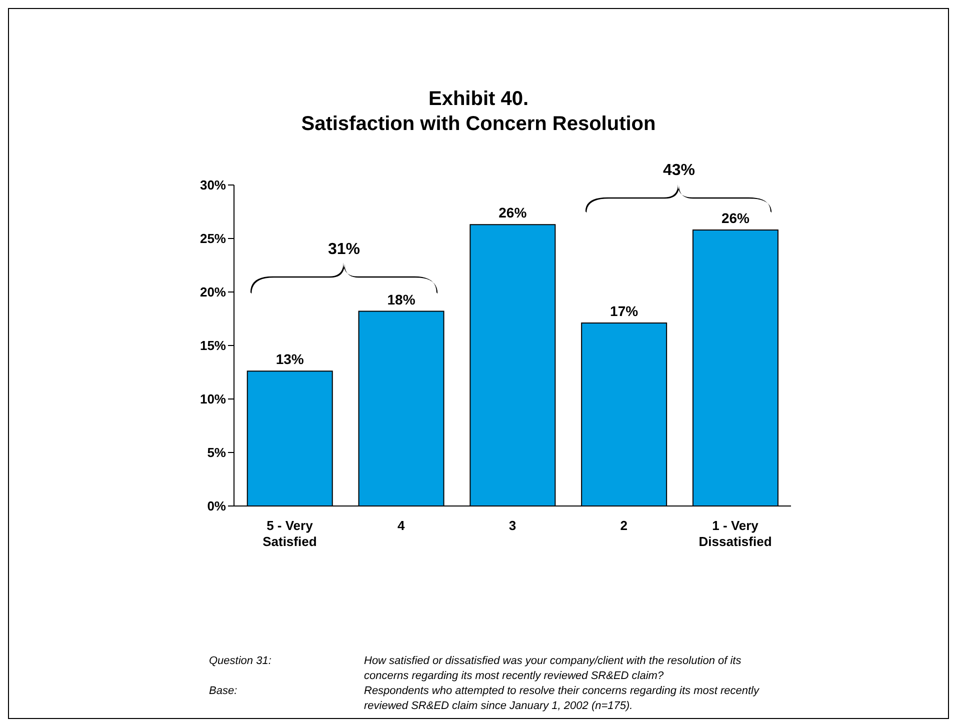 The height and width of the screenshot is (727, 957). Describe the element at coordinates (679, 171) in the screenshot. I see `text: 43%` at that location.